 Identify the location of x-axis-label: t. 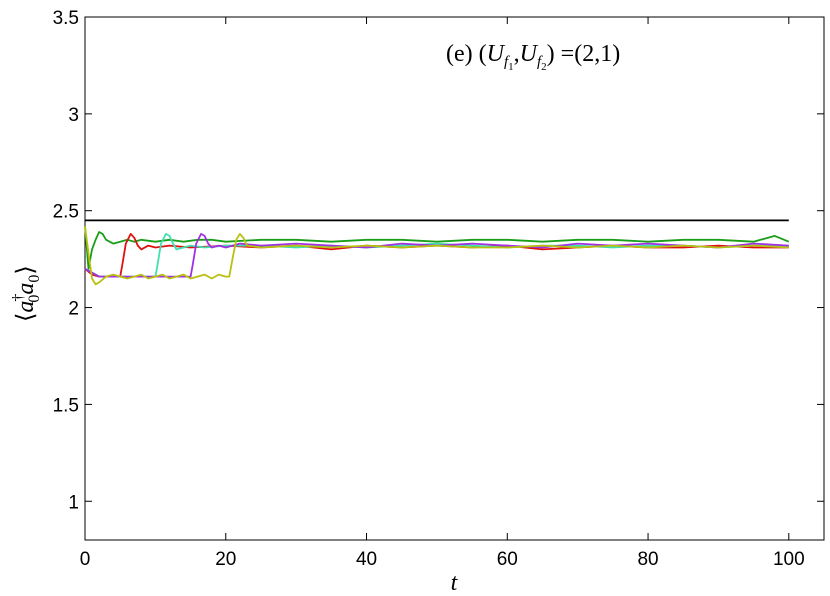
(455, 583).